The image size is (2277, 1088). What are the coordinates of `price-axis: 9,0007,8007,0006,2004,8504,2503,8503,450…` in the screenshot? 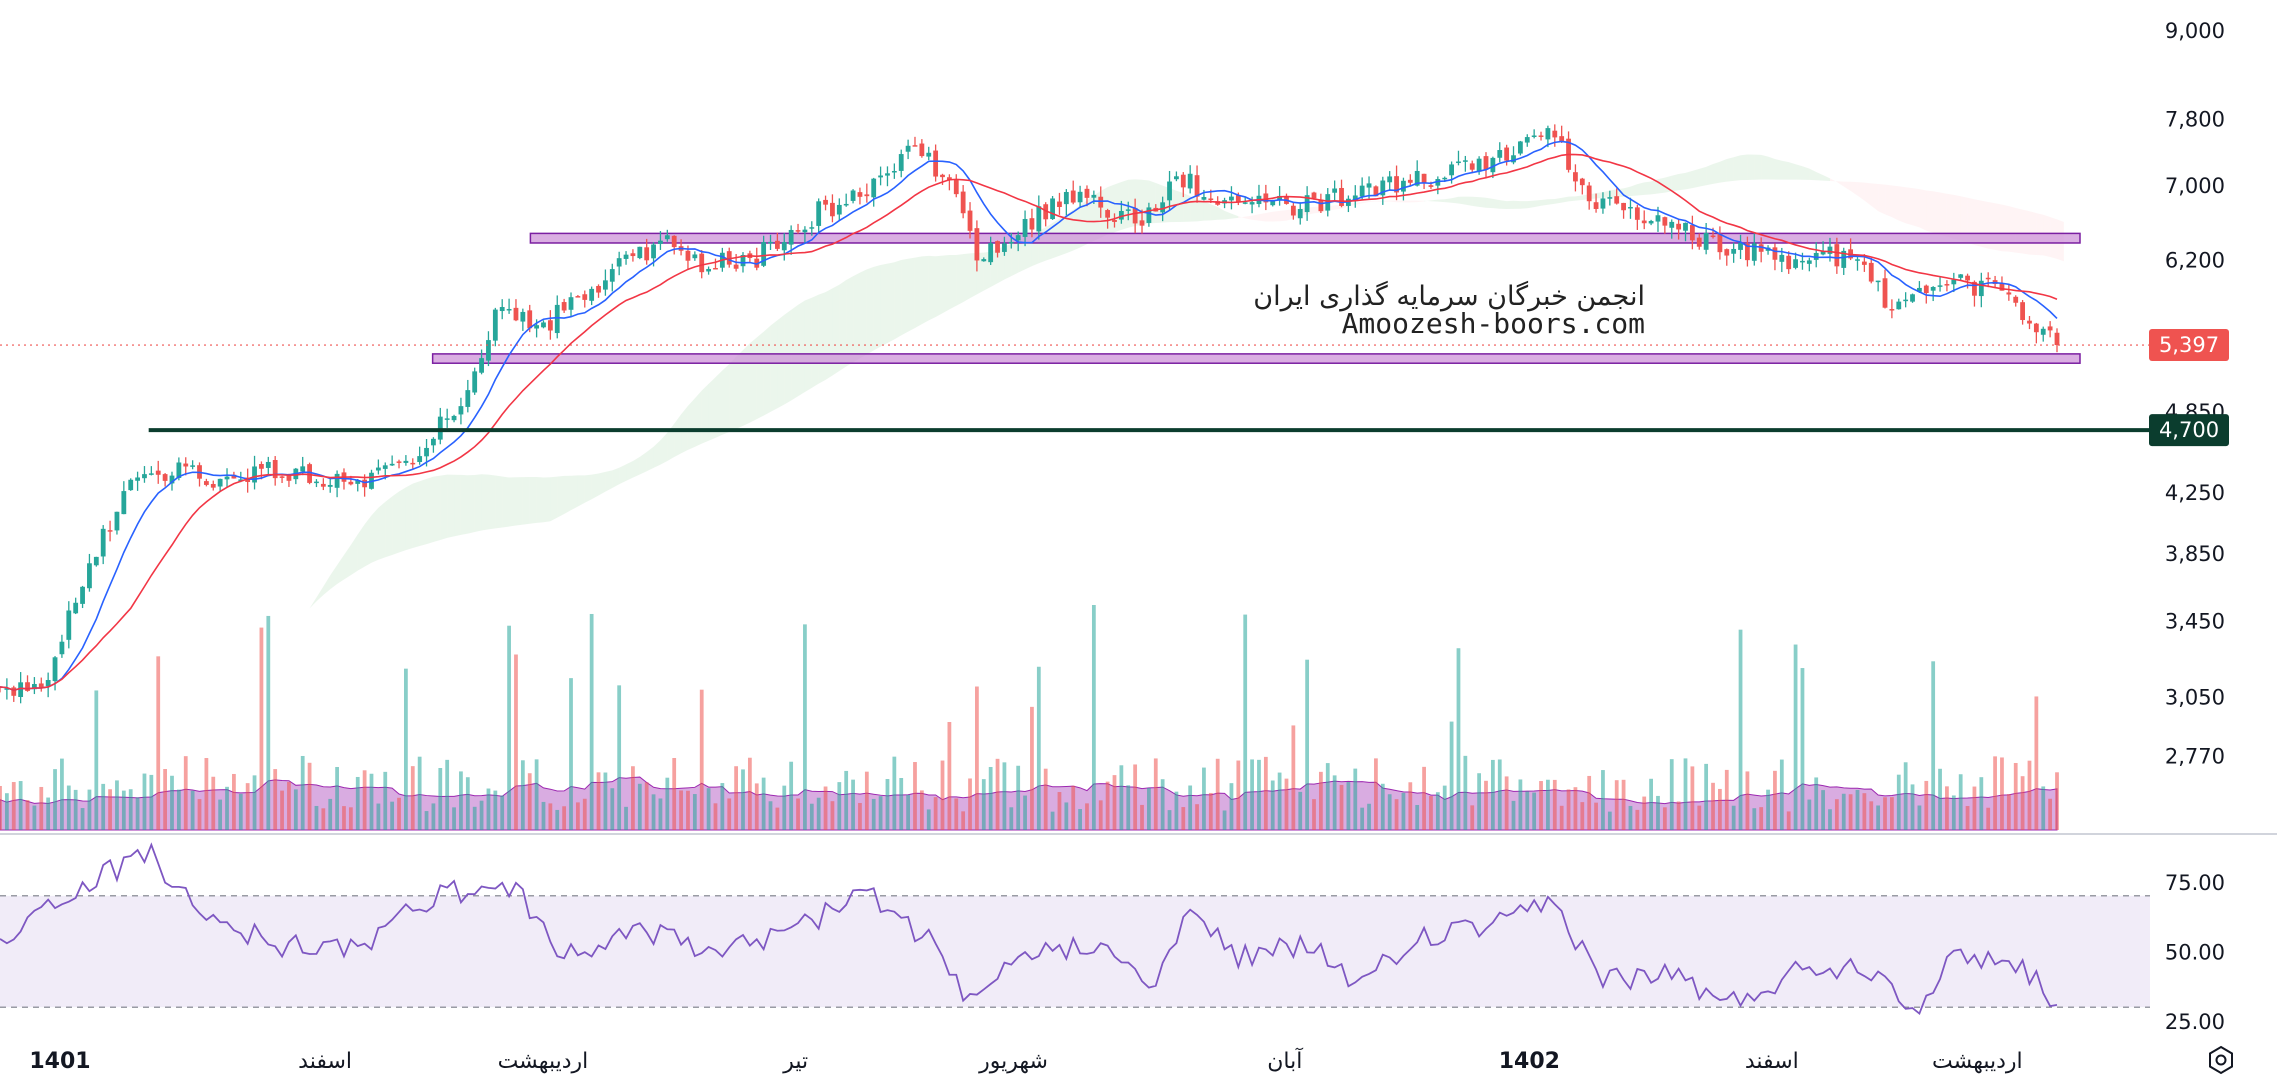 It's located at (2195, 394).